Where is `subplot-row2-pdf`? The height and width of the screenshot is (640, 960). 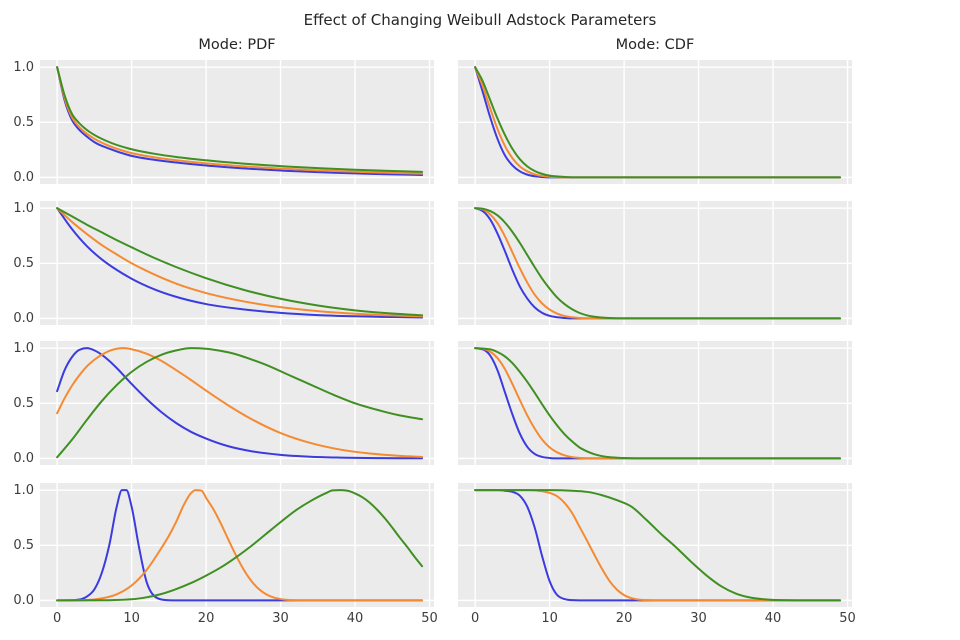
subplot-row2-pdf is located at coordinates (237, 263).